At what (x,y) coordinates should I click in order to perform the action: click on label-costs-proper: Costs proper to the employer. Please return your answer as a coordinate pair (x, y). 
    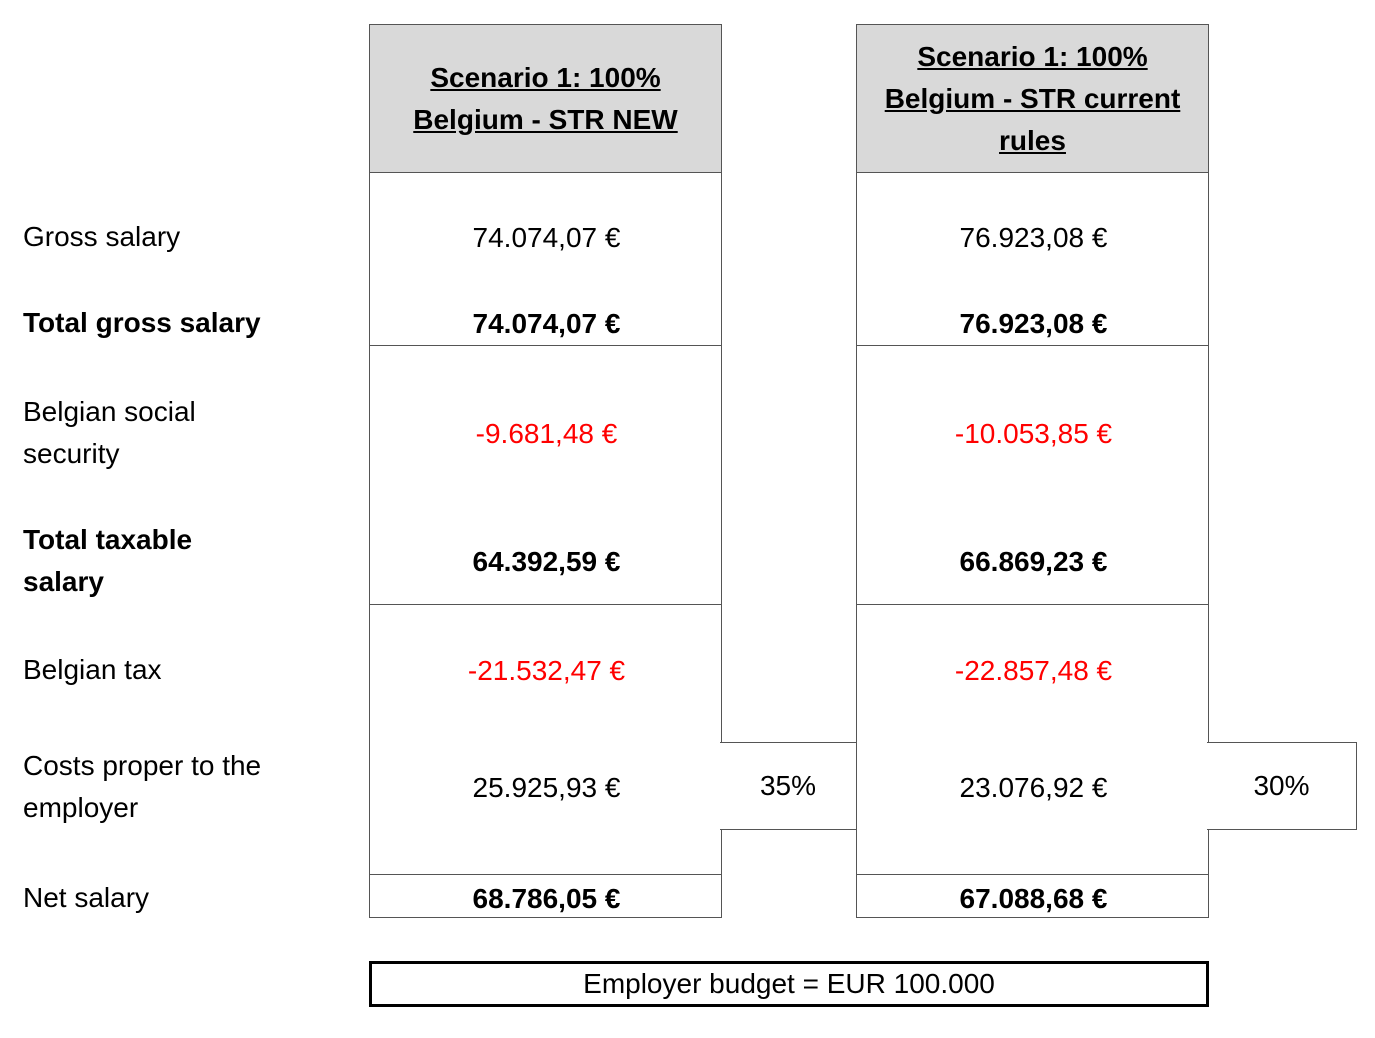
    Looking at the image, I should click on (142, 786).